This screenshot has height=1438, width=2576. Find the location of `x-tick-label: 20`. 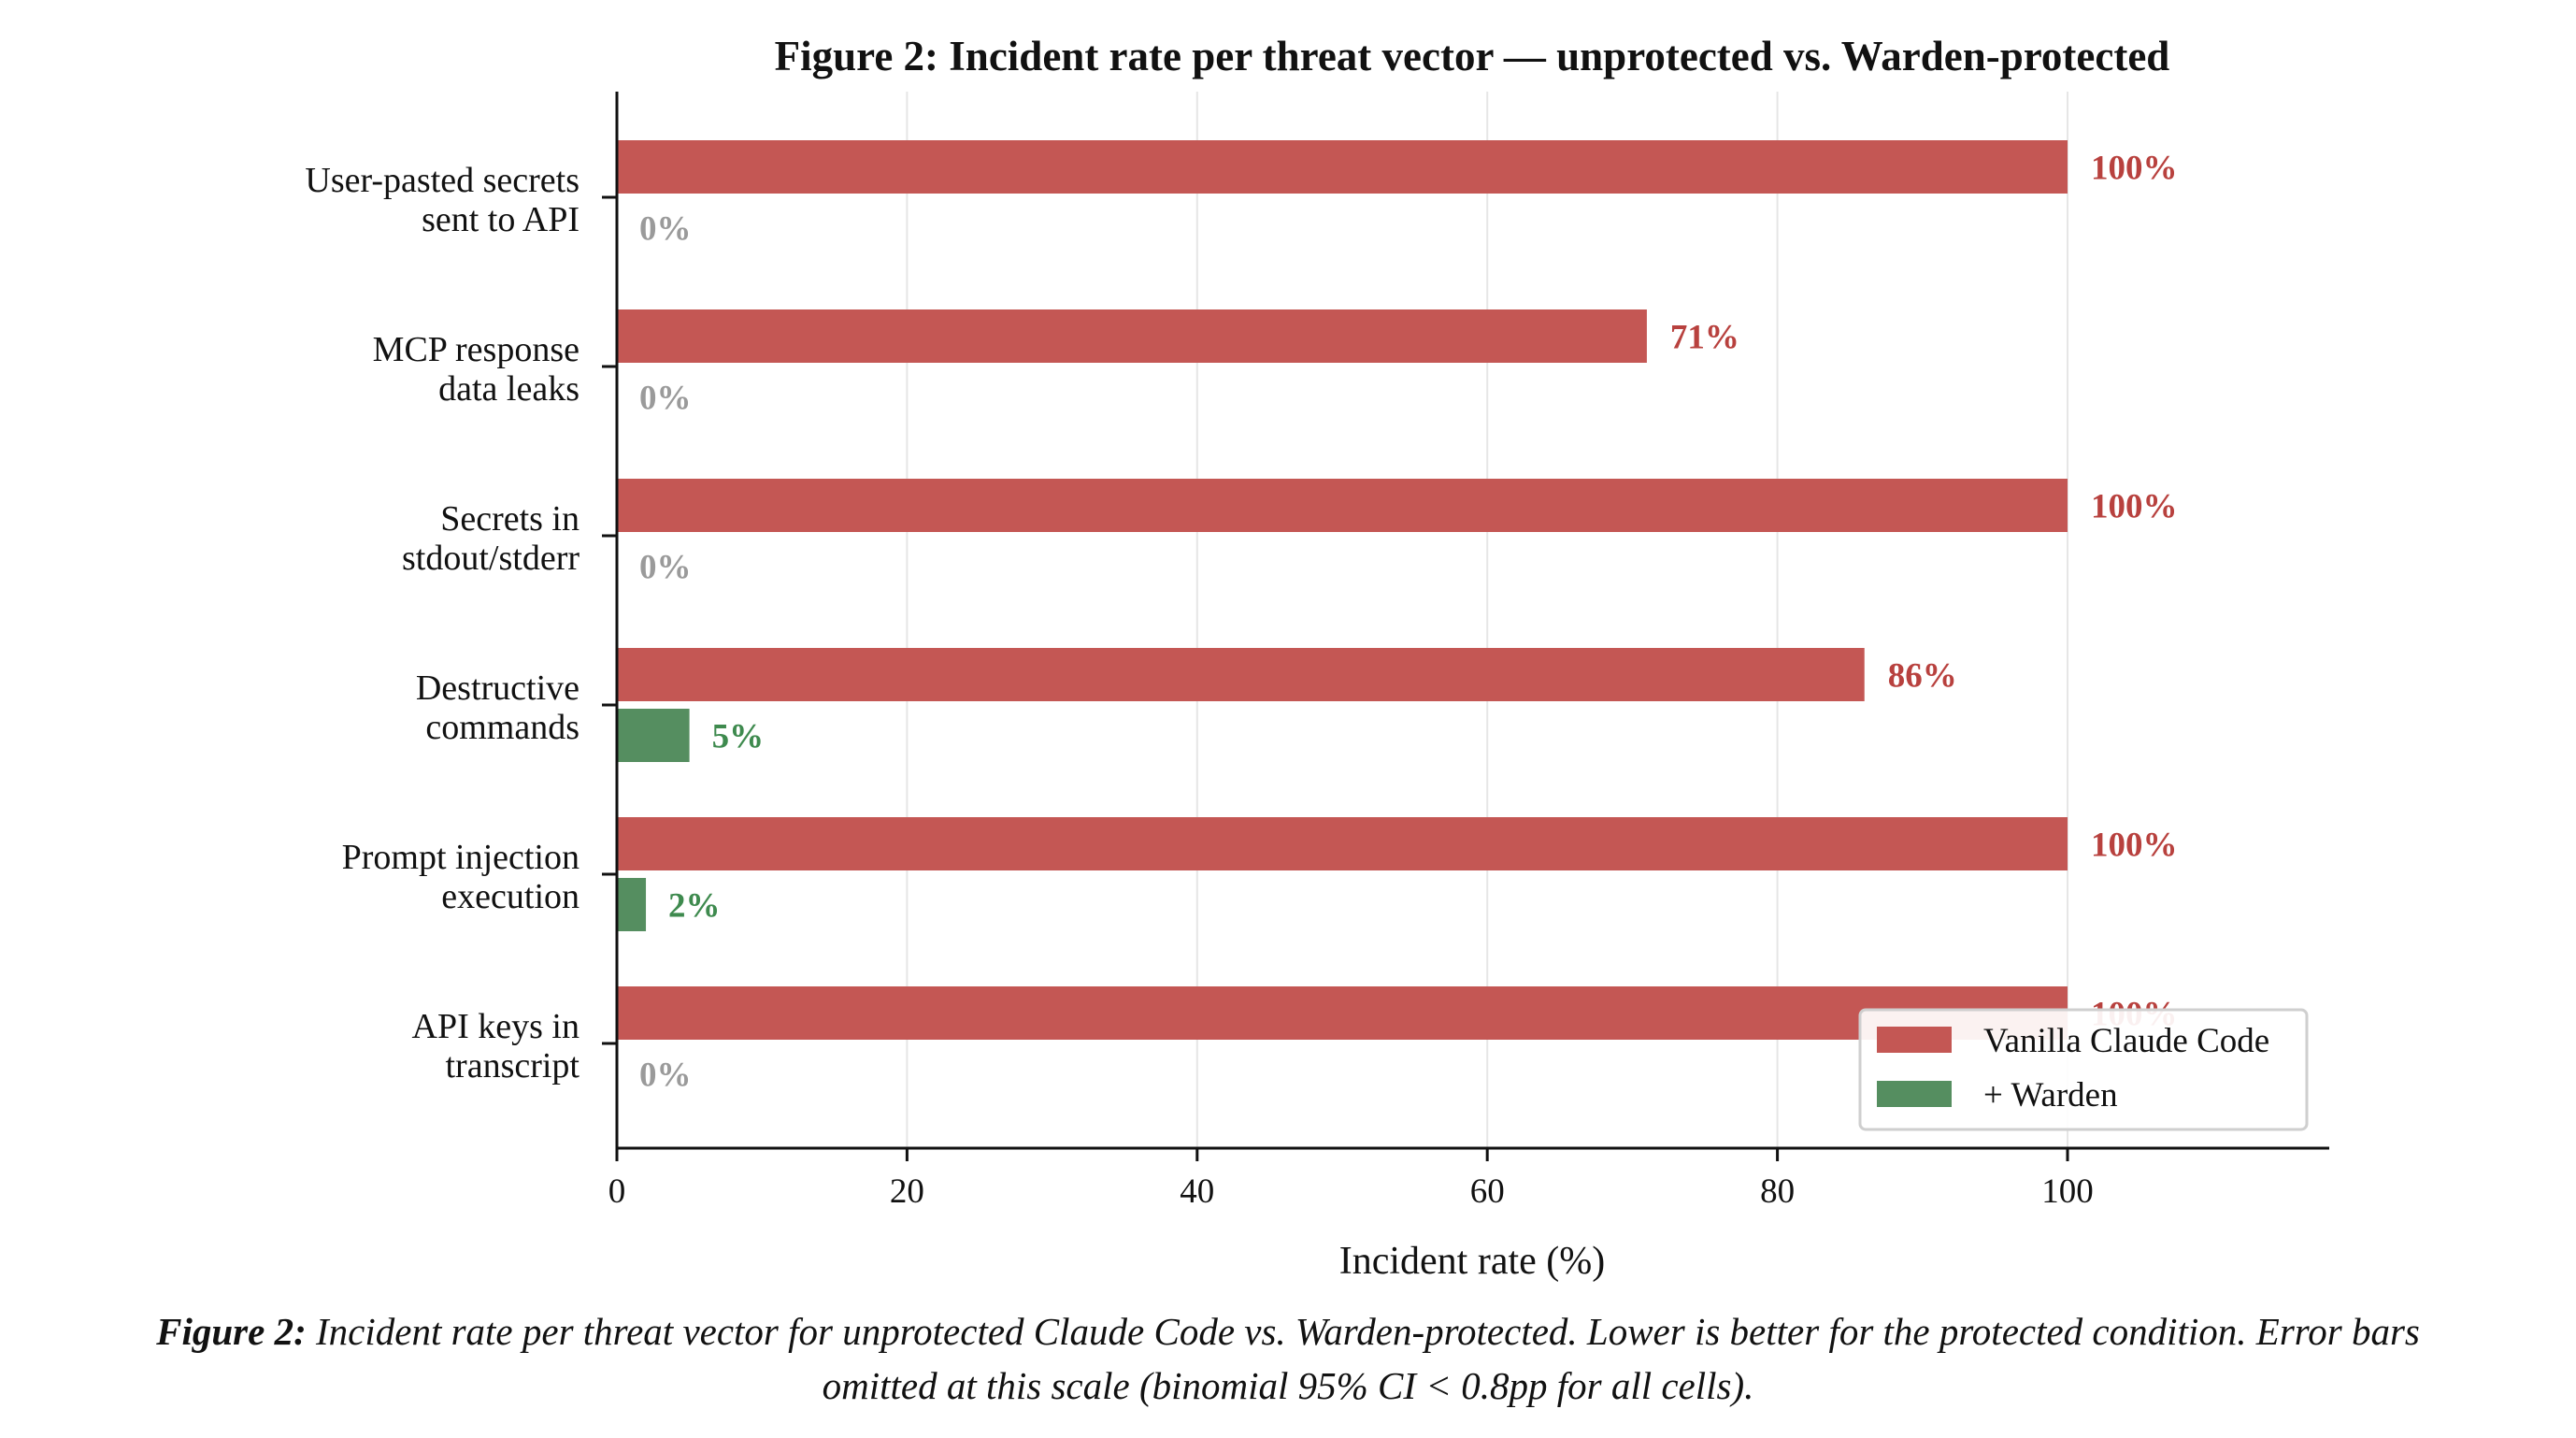

x-tick-label: 20 is located at coordinates (907, 1191).